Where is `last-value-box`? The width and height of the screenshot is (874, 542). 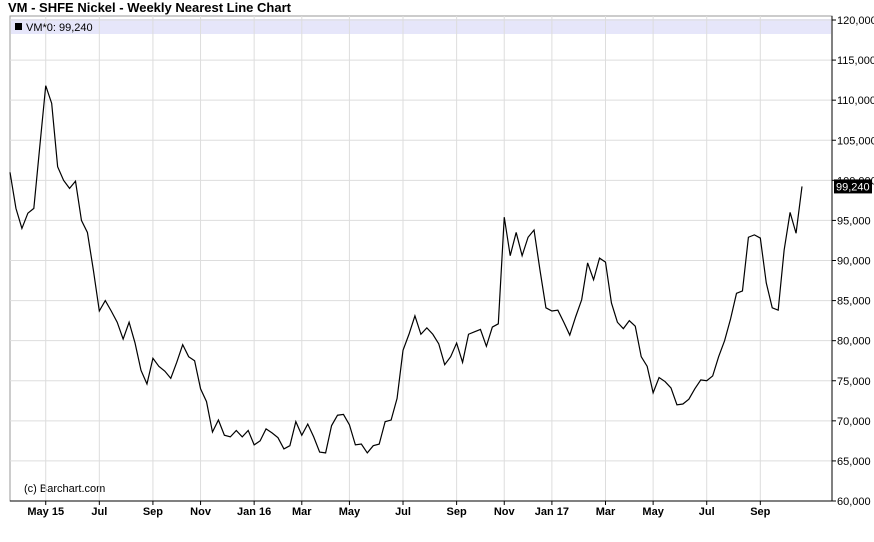
last-value-box is located at coordinates (853, 186).